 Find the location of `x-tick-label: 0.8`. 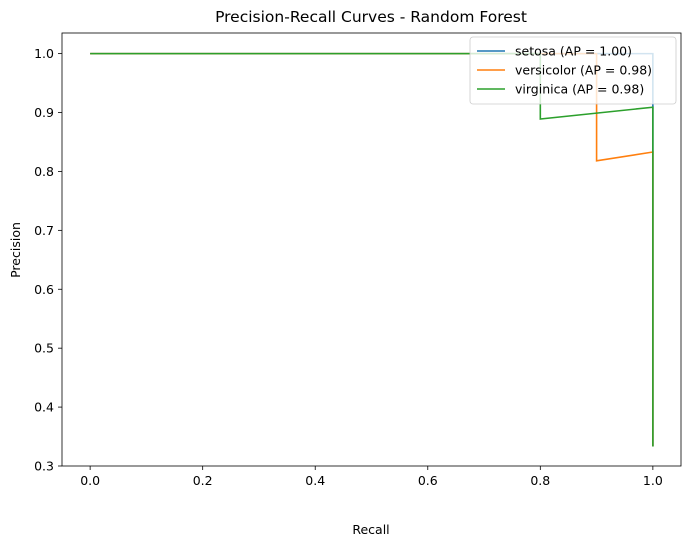

x-tick-label: 0.8 is located at coordinates (540, 480).